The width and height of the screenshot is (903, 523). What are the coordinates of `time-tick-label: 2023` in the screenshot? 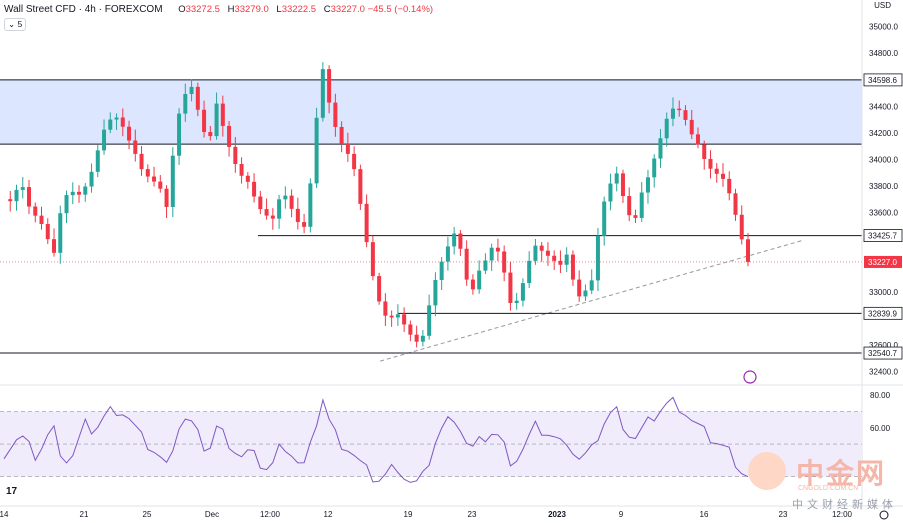 It's located at (557, 514).